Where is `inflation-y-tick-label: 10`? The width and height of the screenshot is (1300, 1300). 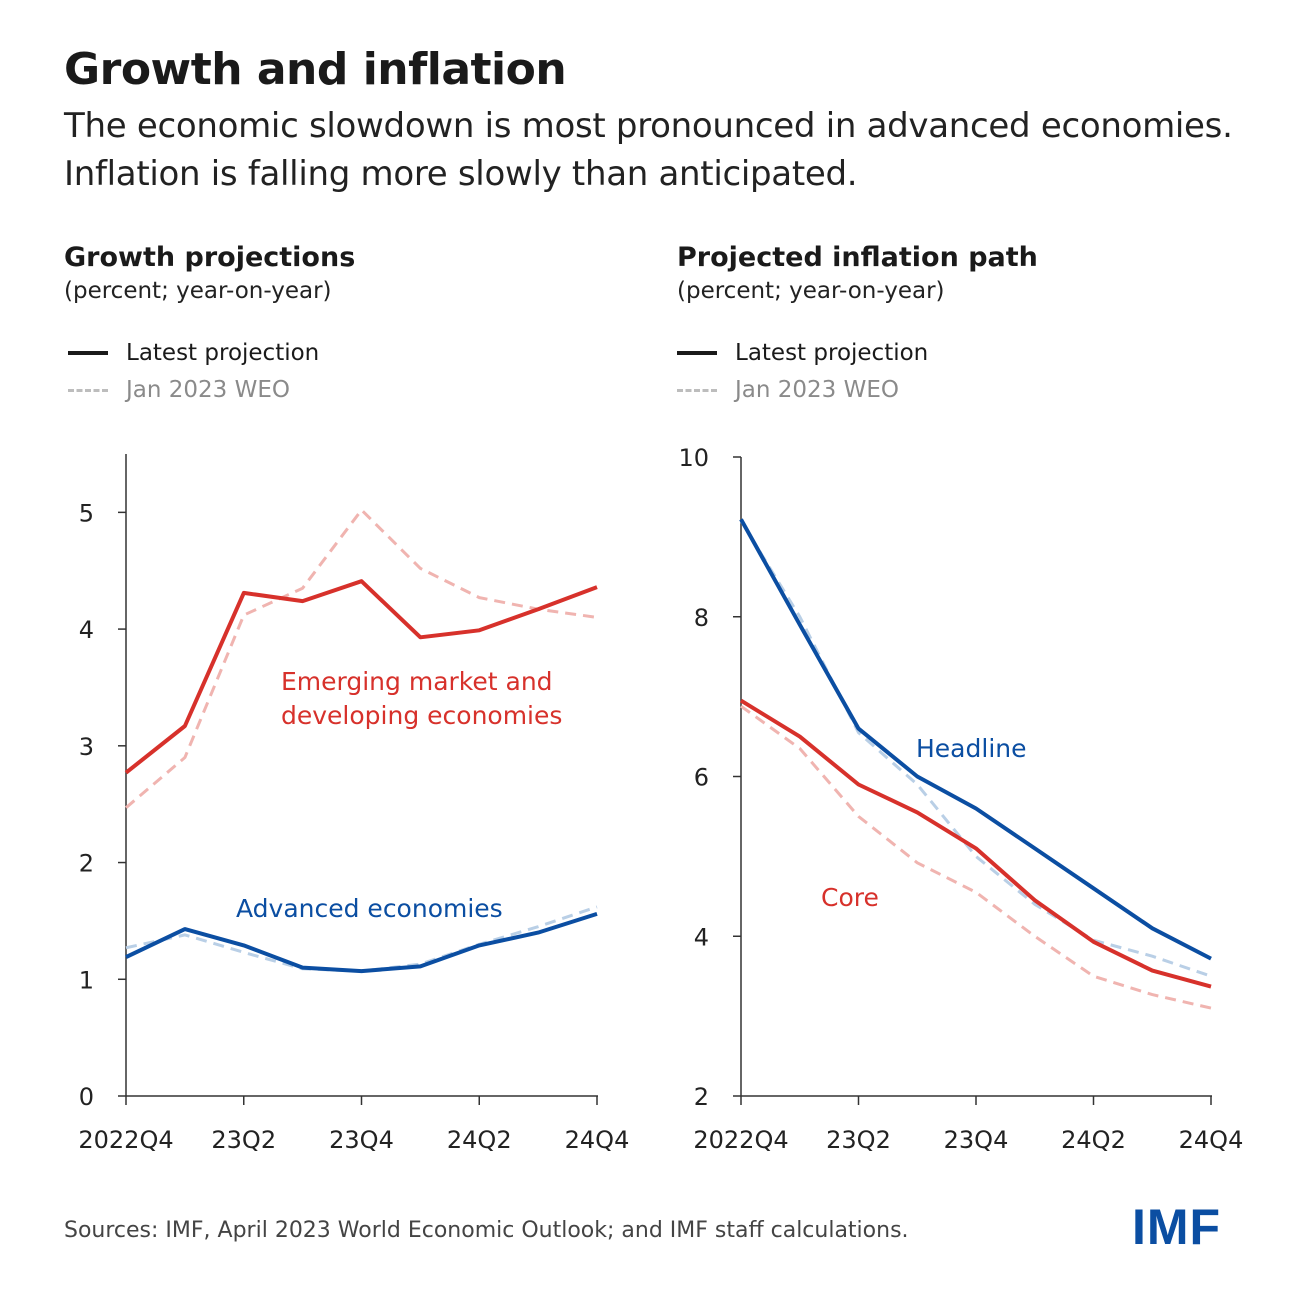
inflation-y-tick-label: 10 is located at coordinates (693, 458).